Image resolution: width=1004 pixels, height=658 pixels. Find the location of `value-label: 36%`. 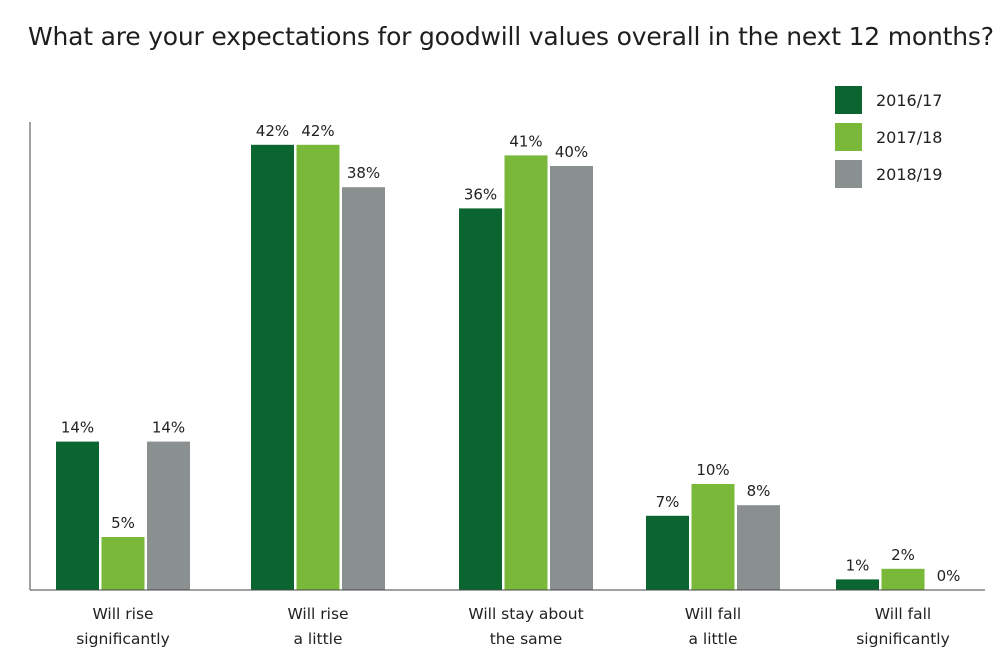

value-label: 36% is located at coordinates (480, 194).